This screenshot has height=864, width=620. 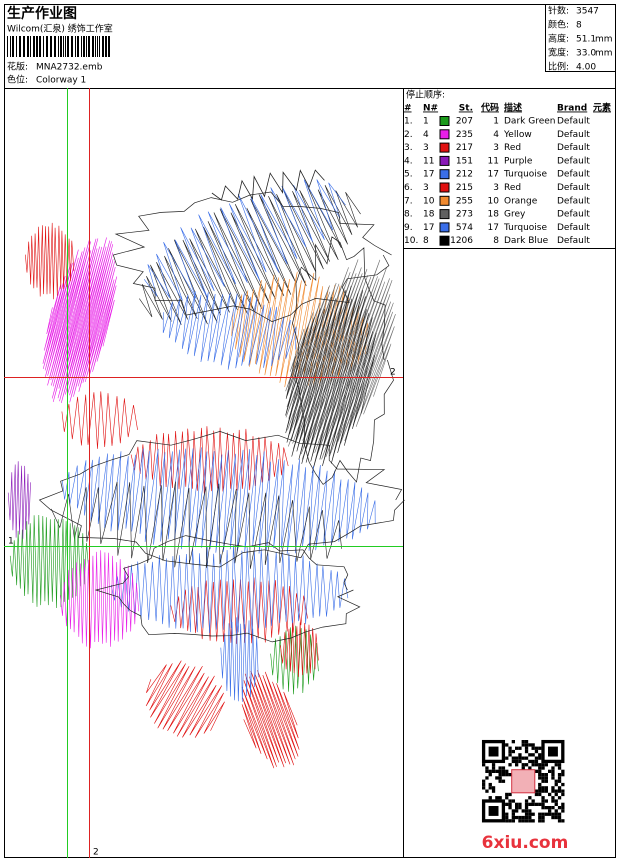 What do you see at coordinates (513, 108) in the screenshot?
I see `column-header: 描述` at bounding box center [513, 108].